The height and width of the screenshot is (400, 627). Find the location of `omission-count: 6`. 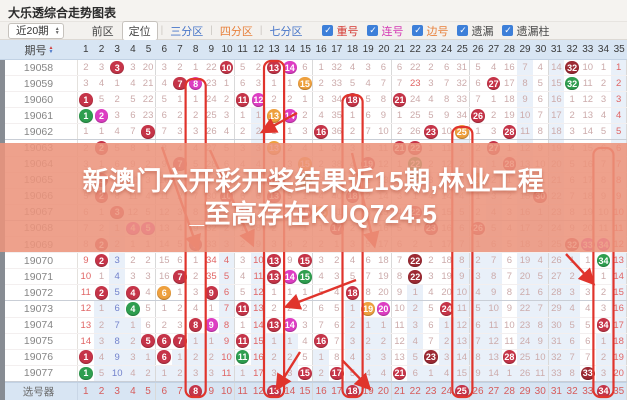

omission-count: 6 is located at coordinates (540, 100).